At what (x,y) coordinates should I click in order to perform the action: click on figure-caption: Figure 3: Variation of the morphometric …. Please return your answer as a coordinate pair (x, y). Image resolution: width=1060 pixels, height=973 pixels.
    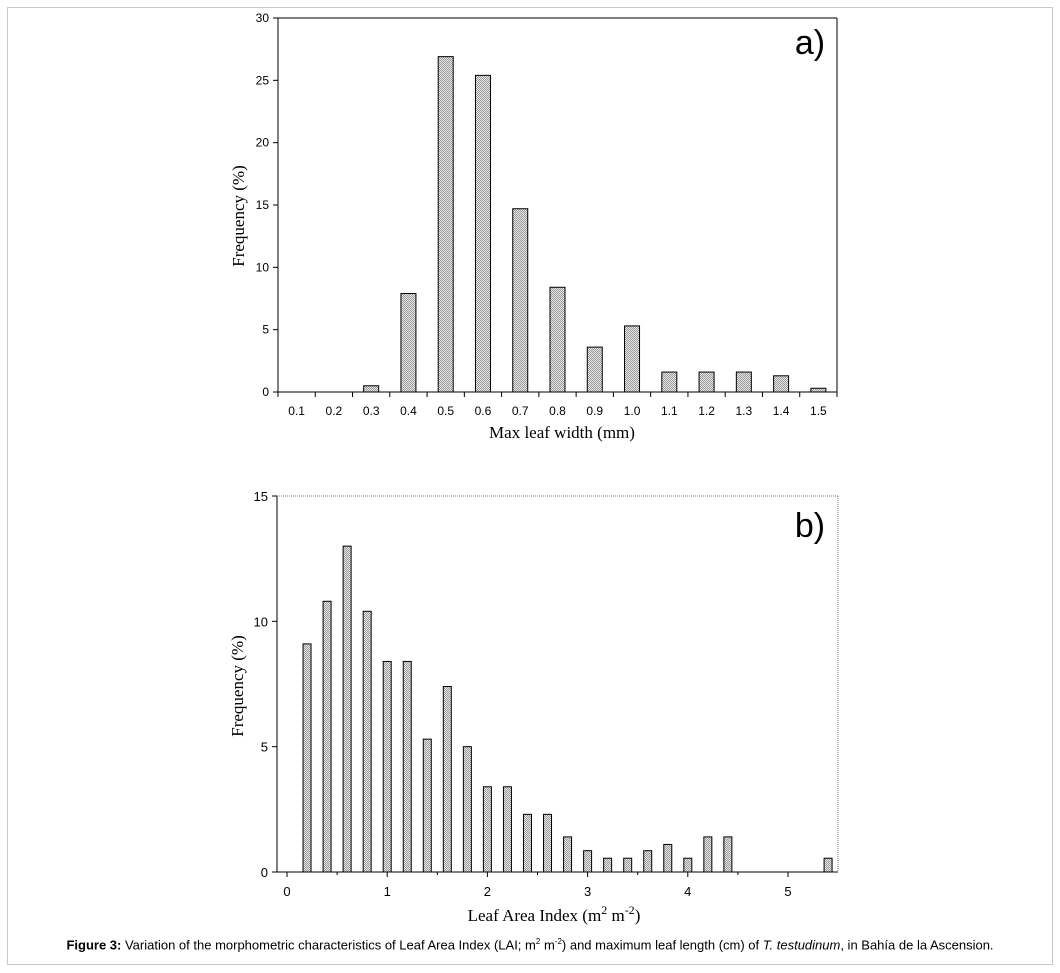
    Looking at the image, I should click on (530, 944).